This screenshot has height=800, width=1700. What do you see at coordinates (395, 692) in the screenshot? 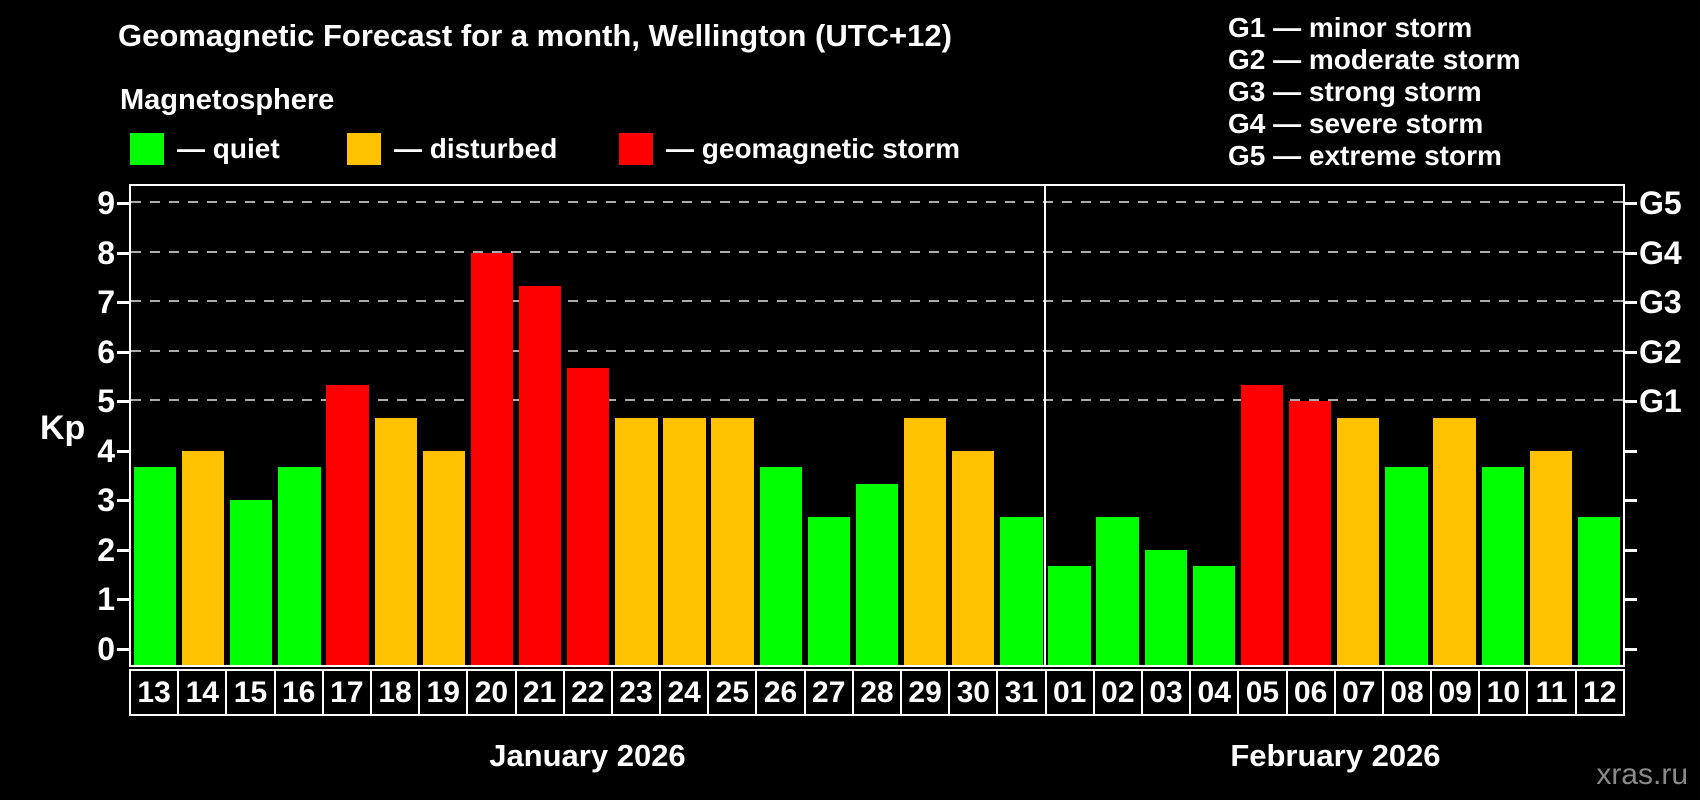
I see `day-label-18: 18` at bounding box center [395, 692].